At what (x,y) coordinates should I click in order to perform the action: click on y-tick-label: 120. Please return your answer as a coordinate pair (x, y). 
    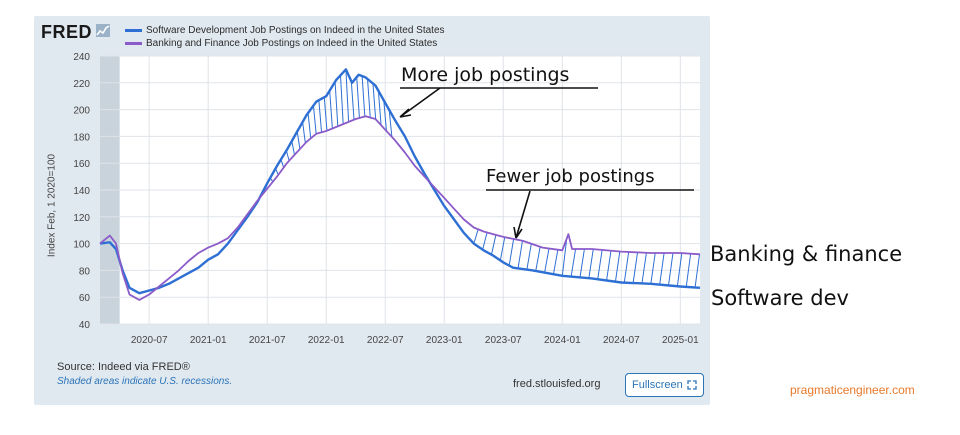
    Looking at the image, I should click on (81, 218).